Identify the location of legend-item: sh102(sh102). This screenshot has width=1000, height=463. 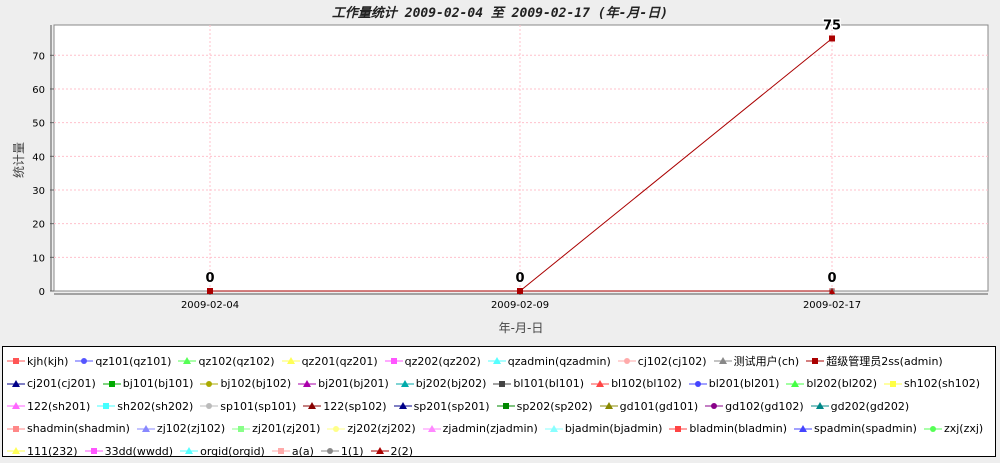
(932, 383).